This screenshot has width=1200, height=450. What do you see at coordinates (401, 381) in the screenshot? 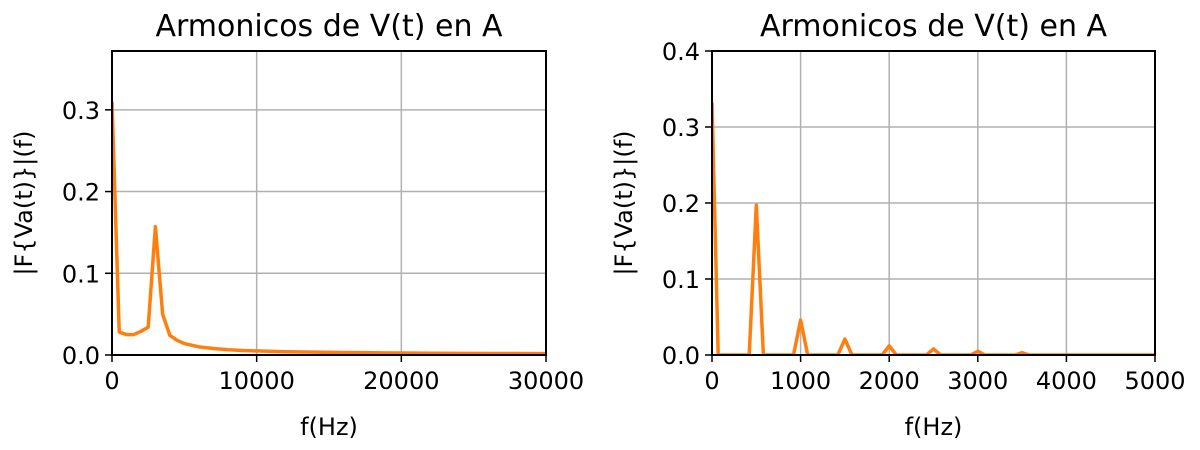
I see `x-tick-label: 20000` at bounding box center [401, 381].